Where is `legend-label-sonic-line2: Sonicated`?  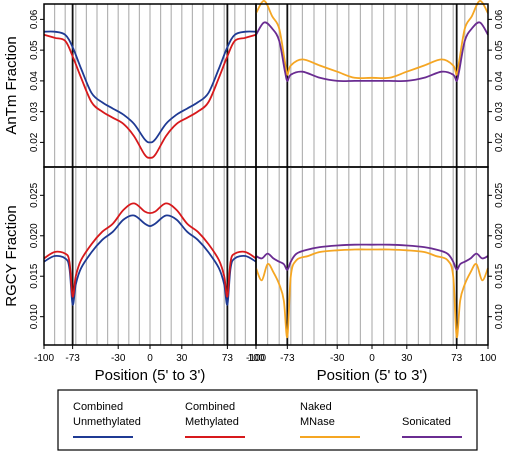 legend-label-sonic-line2: Sonicated is located at coordinates (426, 422).